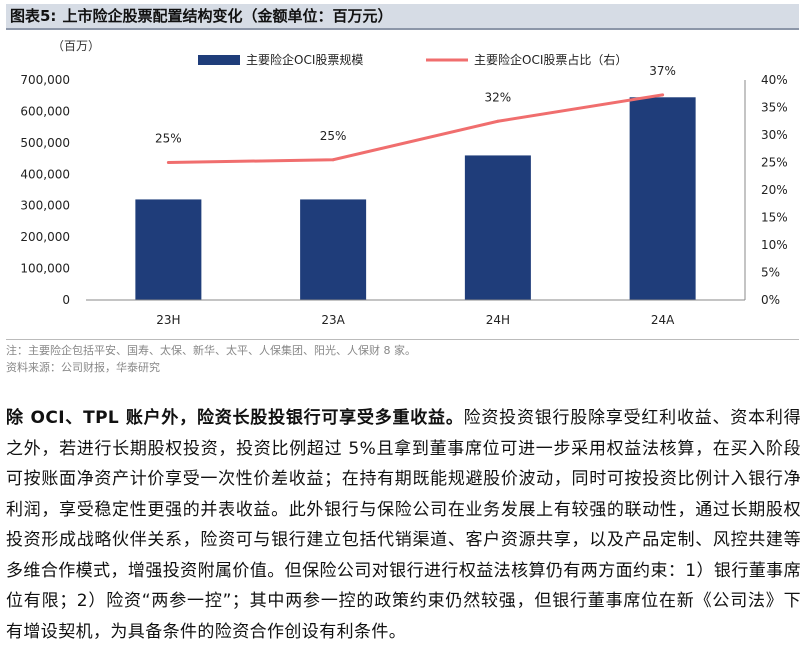 The height and width of the screenshot is (661, 805). I want to click on y-right-tick-label: 0%, so click(770, 300).